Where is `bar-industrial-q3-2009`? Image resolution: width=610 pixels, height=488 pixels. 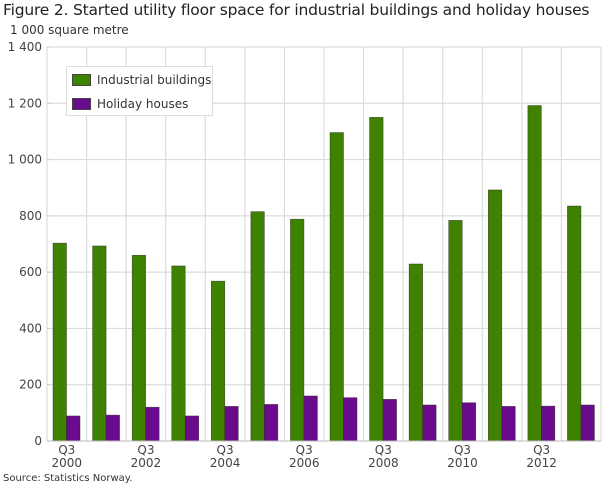
bar-industrial-q3-2009 is located at coordinates (415, 352).